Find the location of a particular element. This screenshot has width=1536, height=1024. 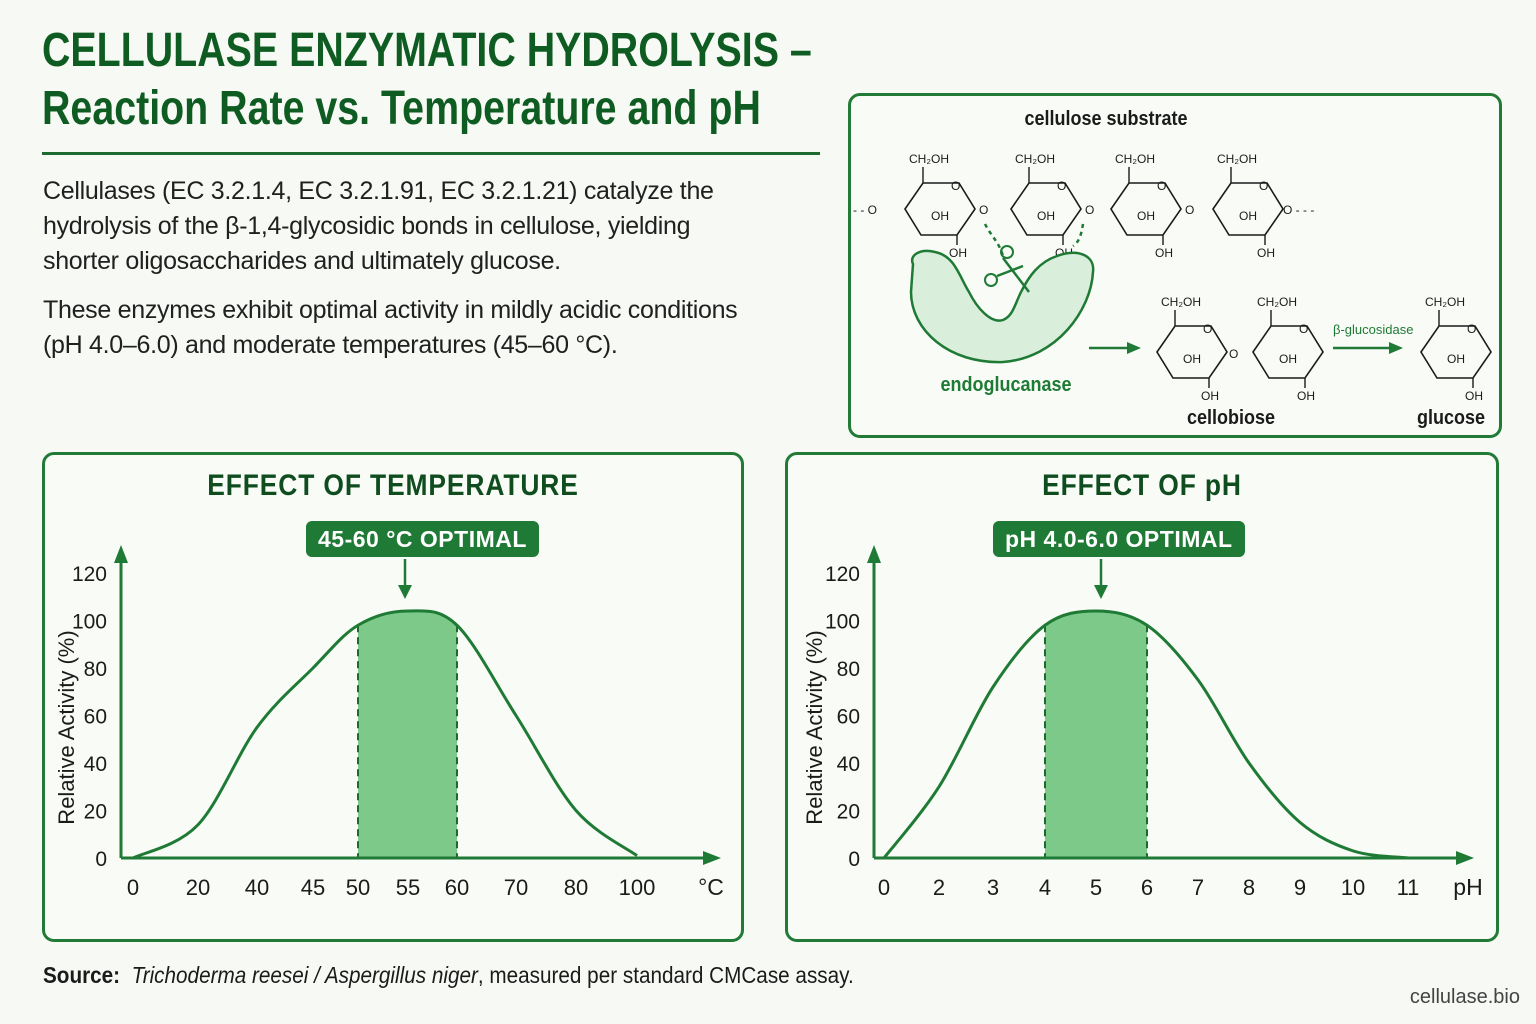

x-tick-label: 40 is located at coordinates (257, 887).